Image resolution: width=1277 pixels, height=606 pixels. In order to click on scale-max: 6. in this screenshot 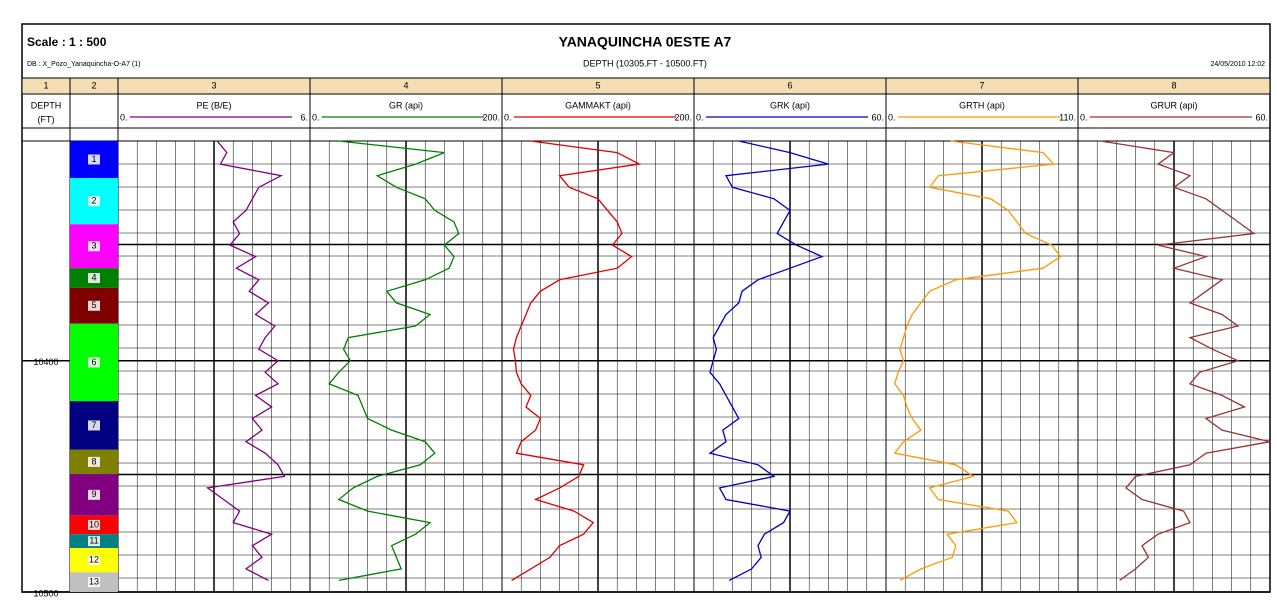, I will do `click(304, 117)`.